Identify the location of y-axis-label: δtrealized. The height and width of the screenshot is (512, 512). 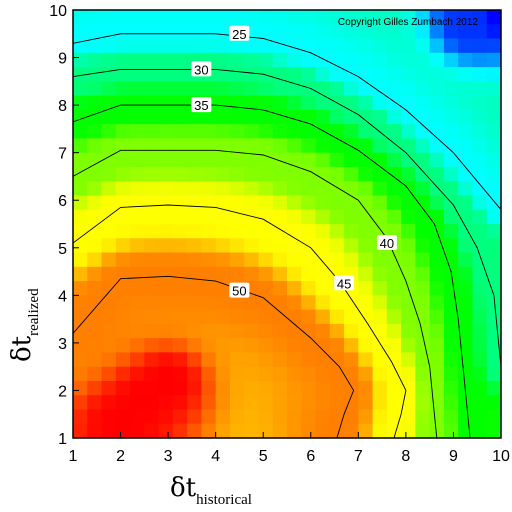
(24, 325).